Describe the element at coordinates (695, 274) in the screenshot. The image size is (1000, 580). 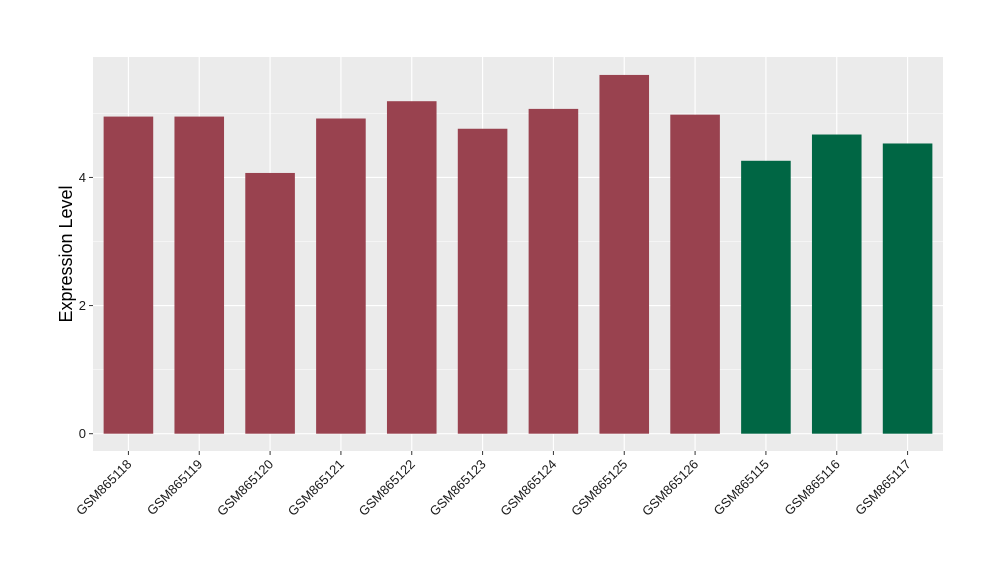
I see `bar-GSM865126` at that location.